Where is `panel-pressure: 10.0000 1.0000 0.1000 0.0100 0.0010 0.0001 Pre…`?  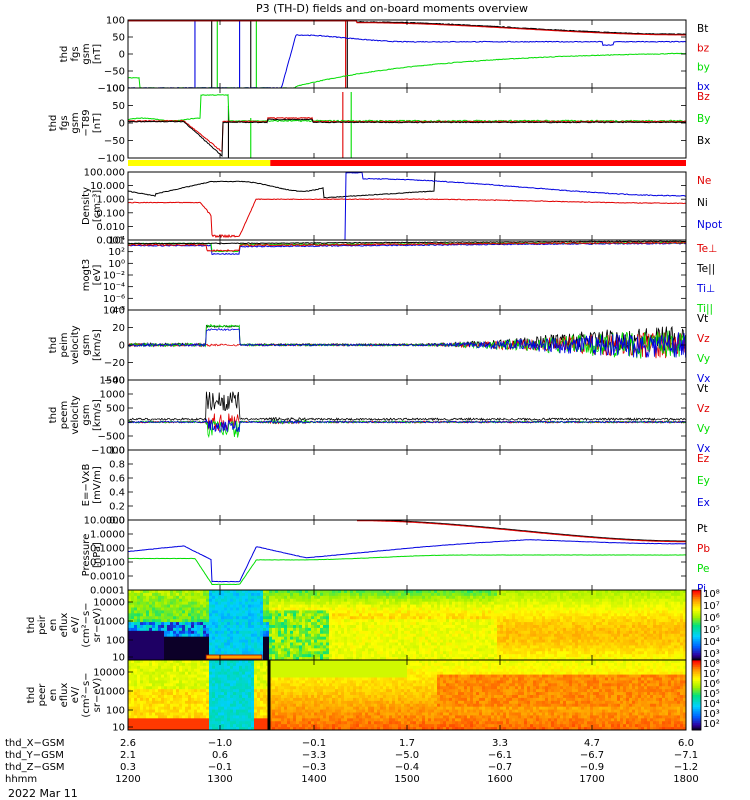 panel-pressure: 10.0000 1.0000 0.1000 0.0100 0.0010 0.0001 Pre… is located at coordinates (395, 556).